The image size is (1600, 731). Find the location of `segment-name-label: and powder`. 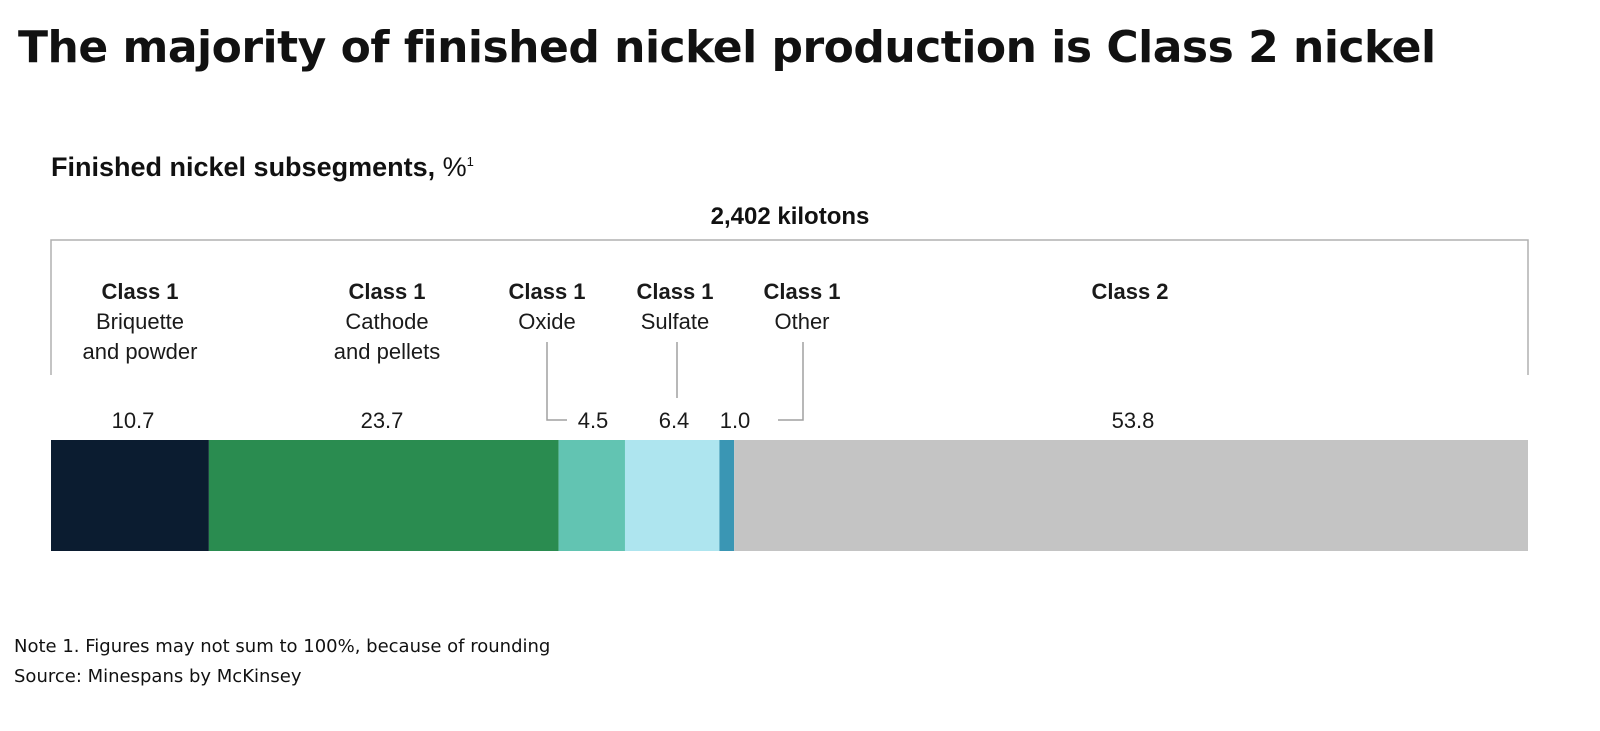

segment-name-label: and powder is located at coordinates (140, 351).